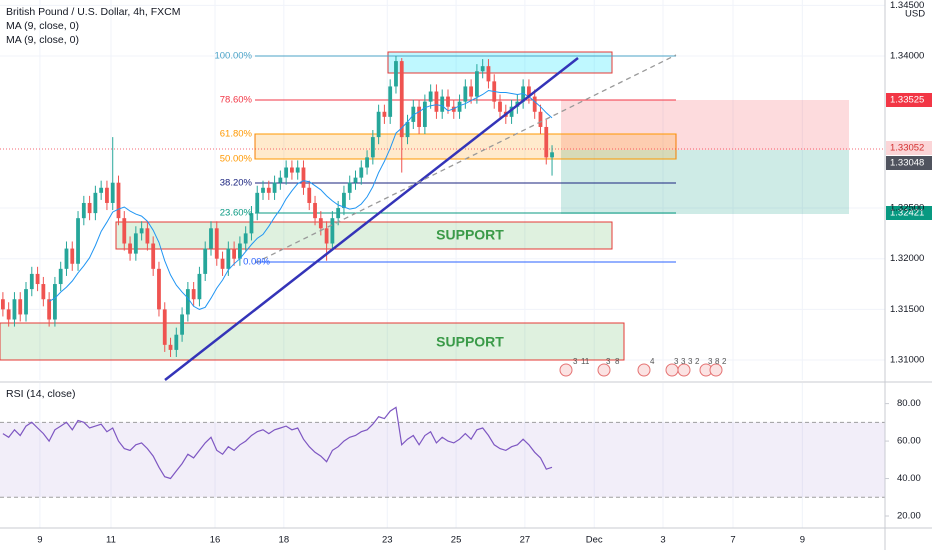 This screenshot has width=932, height=550. What do you see at coordinates (236, 100) in the screenshot?
I see `fib-label: 78.60%` at bounding box center [236, 100].